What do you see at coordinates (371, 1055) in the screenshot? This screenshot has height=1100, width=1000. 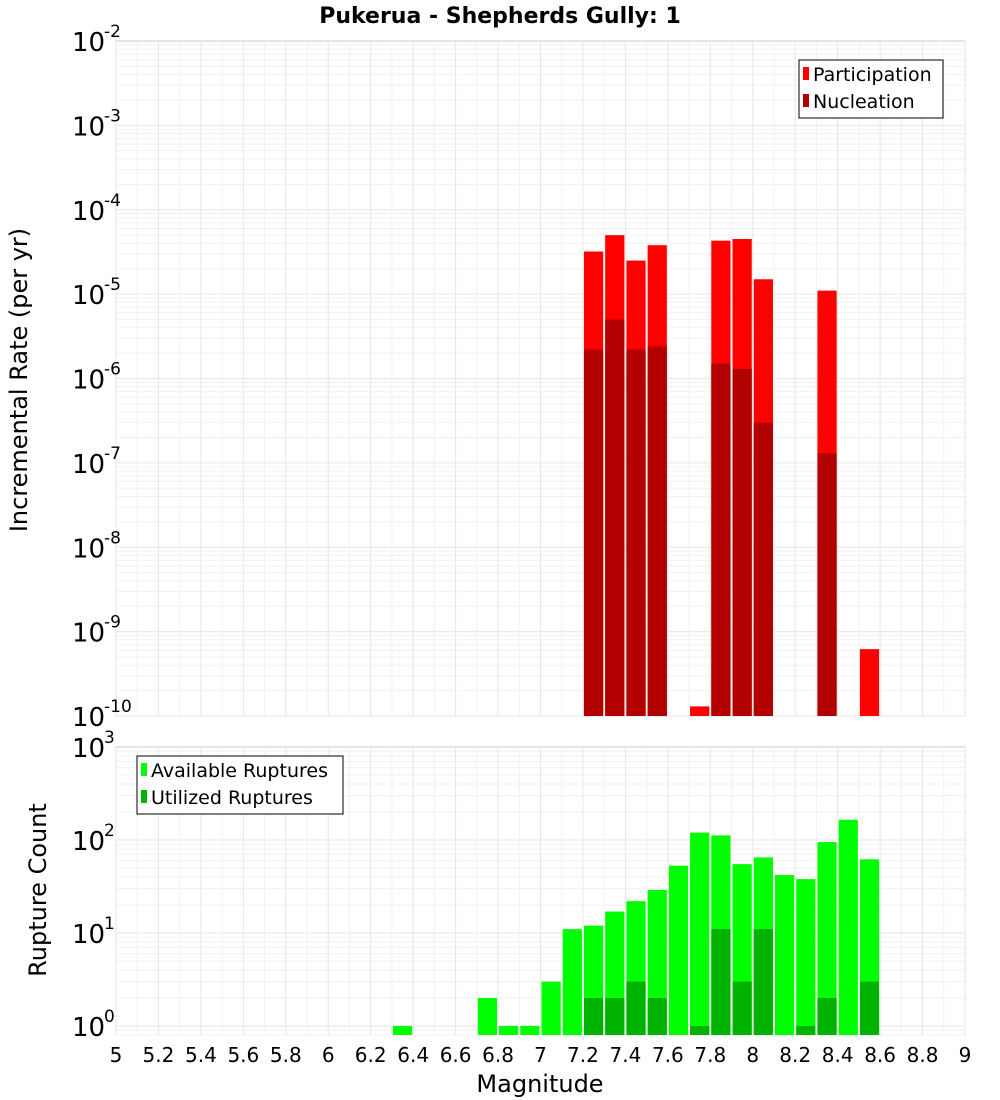 I see `x-tick-label: 6.2` at bounding box center [371, 1055].